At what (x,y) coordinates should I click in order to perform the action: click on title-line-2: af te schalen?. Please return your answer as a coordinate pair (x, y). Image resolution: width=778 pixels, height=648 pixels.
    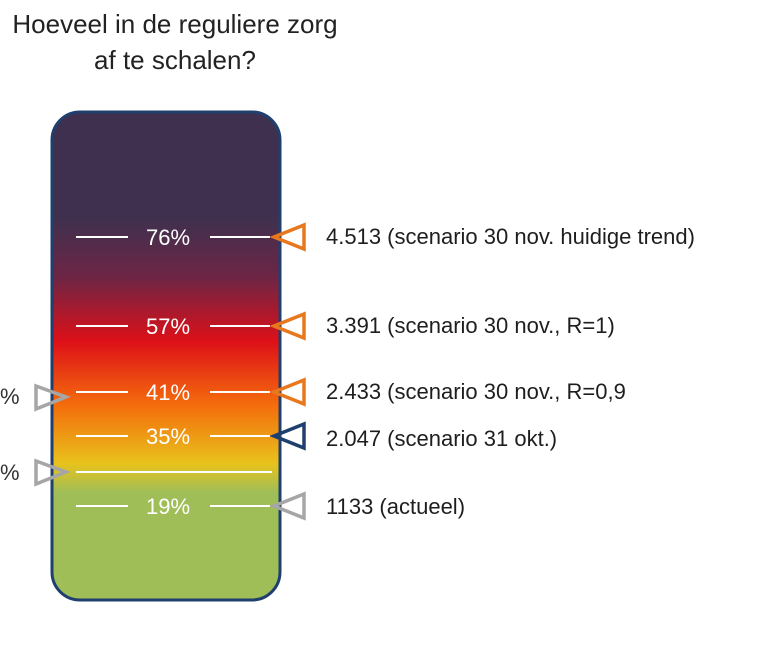
    Looking at the image, I should click on (175, 60).